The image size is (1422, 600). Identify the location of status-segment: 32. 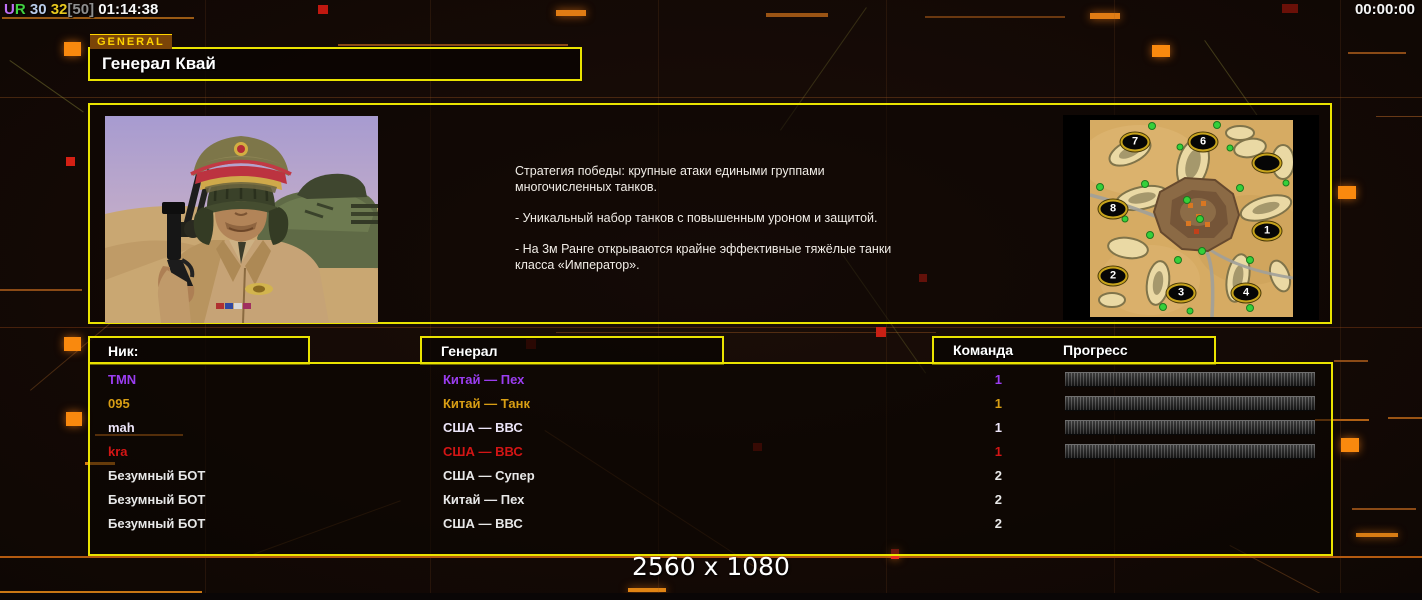
(57, 9).